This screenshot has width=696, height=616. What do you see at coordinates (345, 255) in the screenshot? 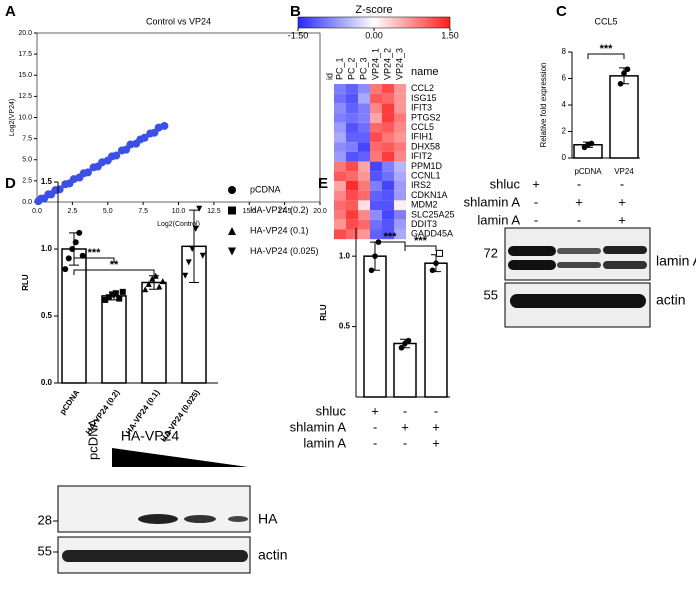
I see `y-tick-label: 1.0` at bounding box center [345, 255].